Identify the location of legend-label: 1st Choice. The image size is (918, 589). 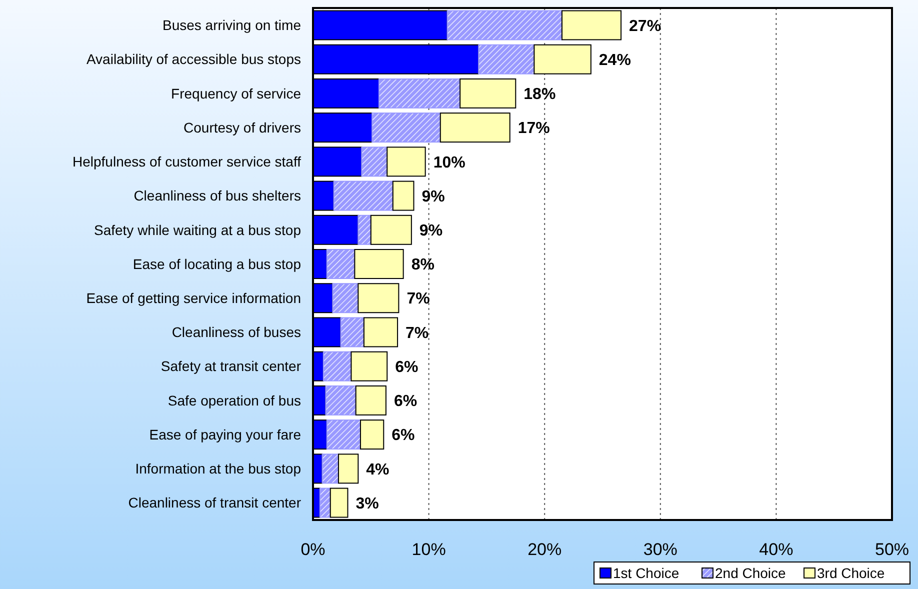
(646, 572).